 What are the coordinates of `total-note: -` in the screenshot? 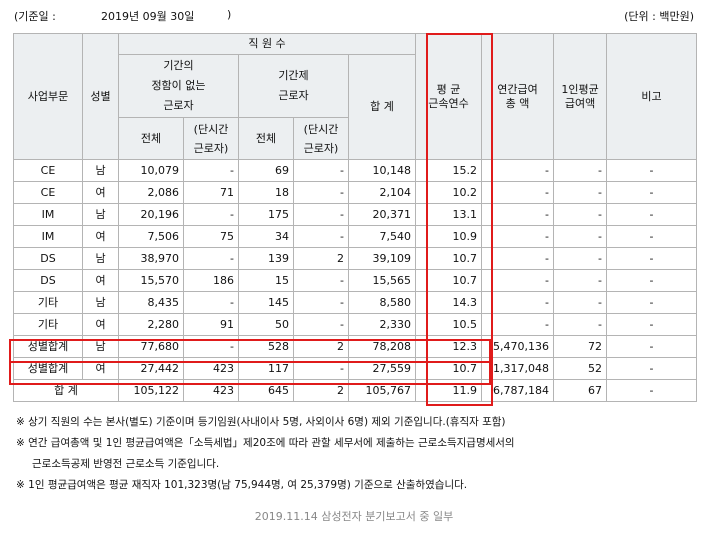 It's located at (652, 390).